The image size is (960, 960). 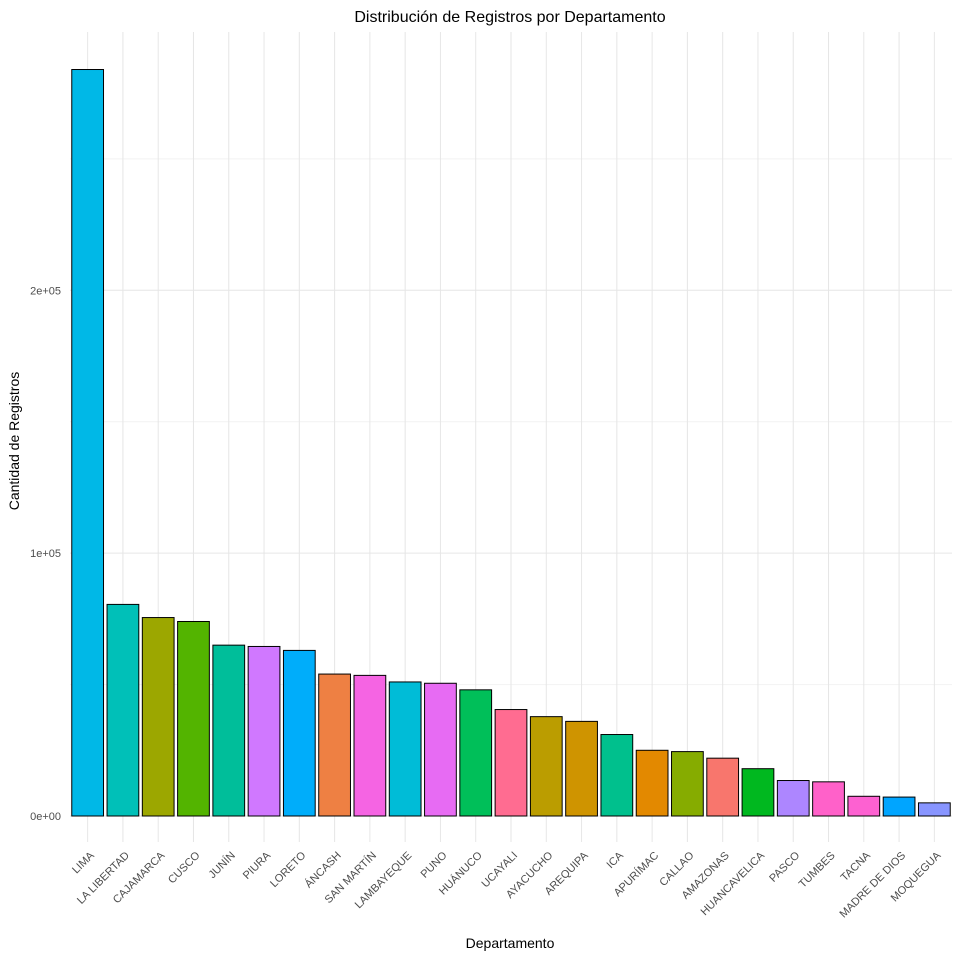 What do you see at coordinates (856, 866) in the screenshot?
I see `x-tick-label: TACNA` at bounding box center [856, 866].